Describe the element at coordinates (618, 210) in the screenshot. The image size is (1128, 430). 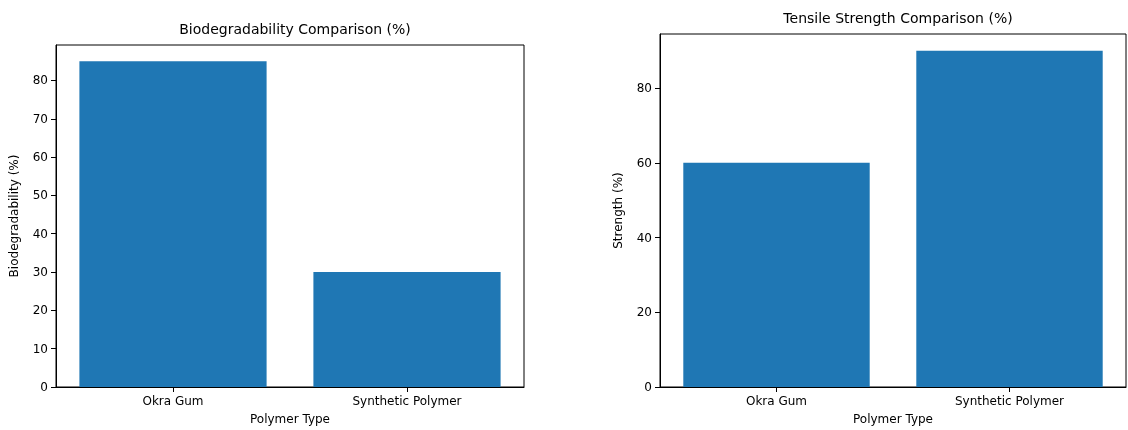
I see `y-axis-title: Strength (%)` at that location.